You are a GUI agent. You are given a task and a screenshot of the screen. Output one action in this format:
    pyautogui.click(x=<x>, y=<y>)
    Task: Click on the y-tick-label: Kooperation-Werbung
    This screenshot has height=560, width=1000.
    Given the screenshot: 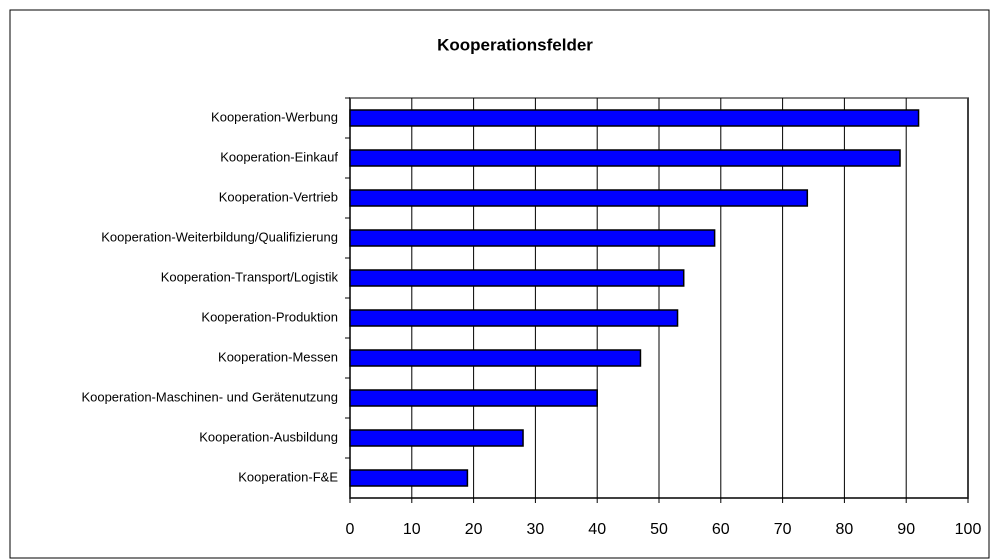 What is the action you would take?
    pyautogui.click(x=274, y=116)
    